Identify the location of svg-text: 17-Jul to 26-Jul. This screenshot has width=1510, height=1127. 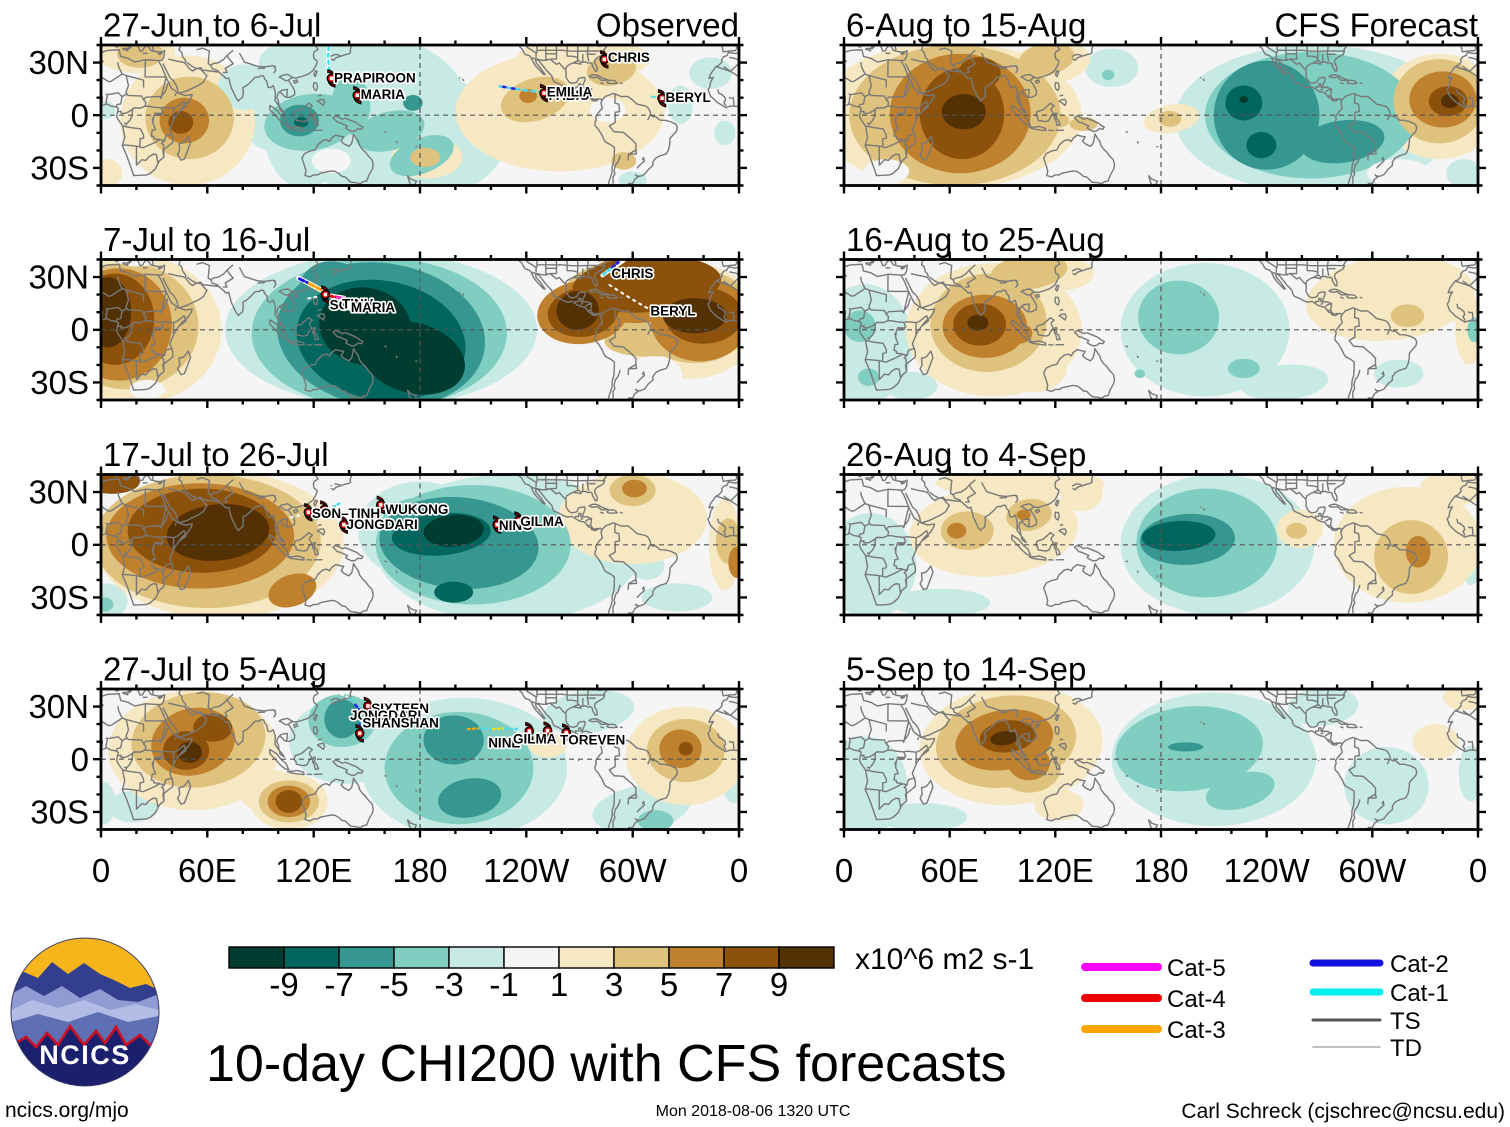
(216, 454).